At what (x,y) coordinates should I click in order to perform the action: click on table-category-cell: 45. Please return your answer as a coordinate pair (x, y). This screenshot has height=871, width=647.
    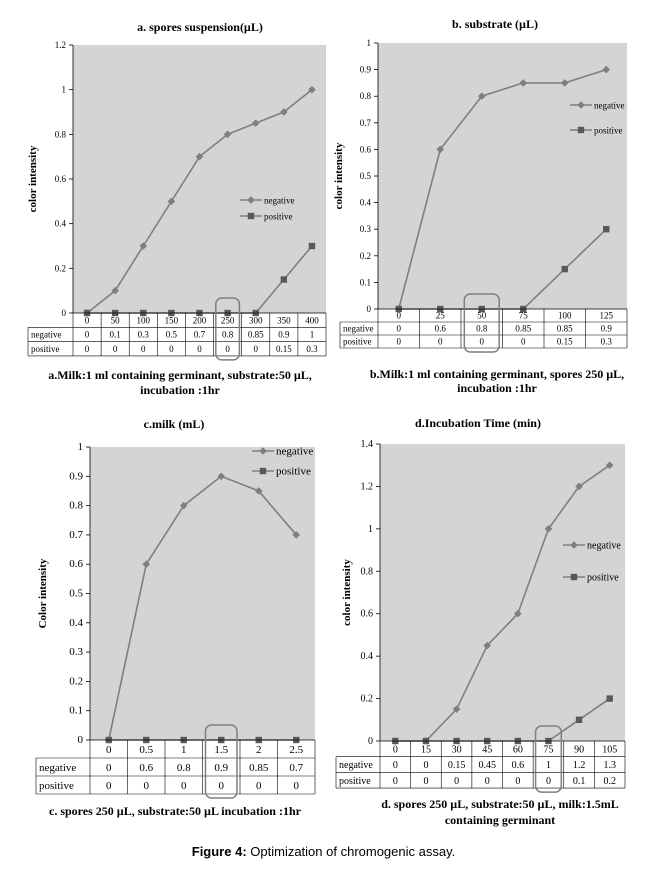
    Looking at the image, I should click on (487, 749).